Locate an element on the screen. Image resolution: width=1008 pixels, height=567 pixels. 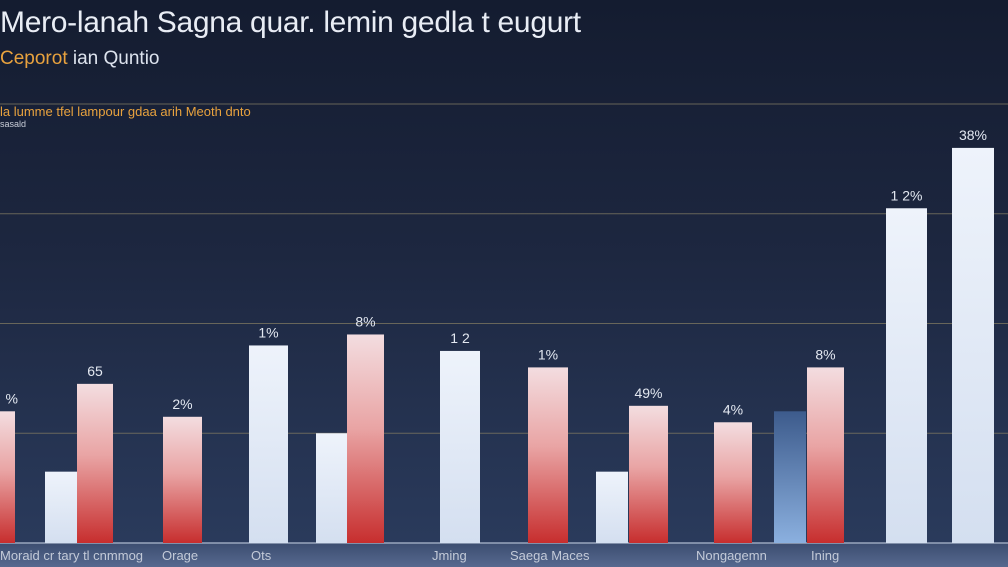
bar-value-label: 4% is located at coordinates (733, 409).